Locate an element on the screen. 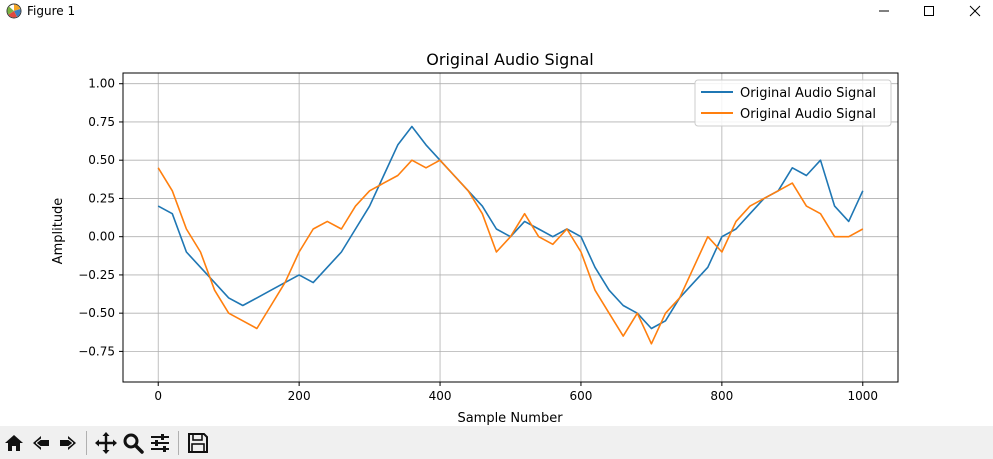 This screenshot has width=993, height=459. y-tick-label: 0.75 is located at coordinates (101, 122).